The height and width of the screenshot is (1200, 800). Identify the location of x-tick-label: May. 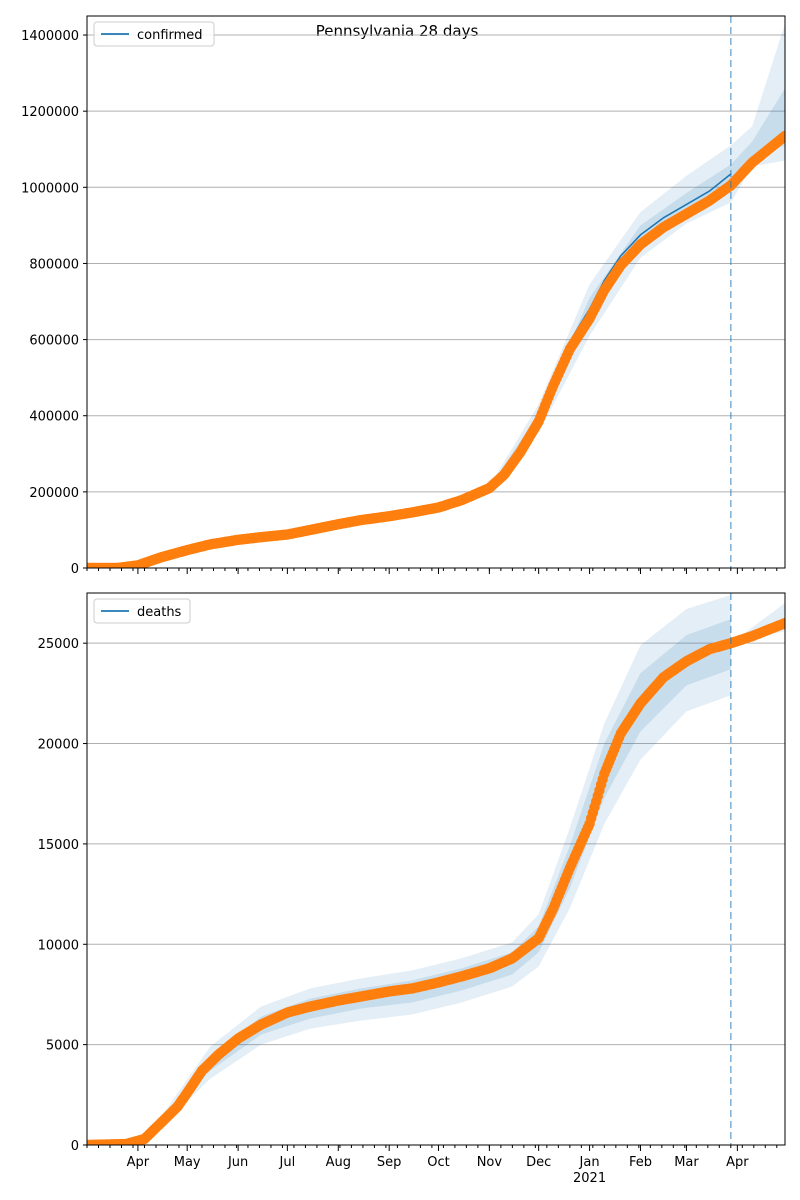
(187, 1162).